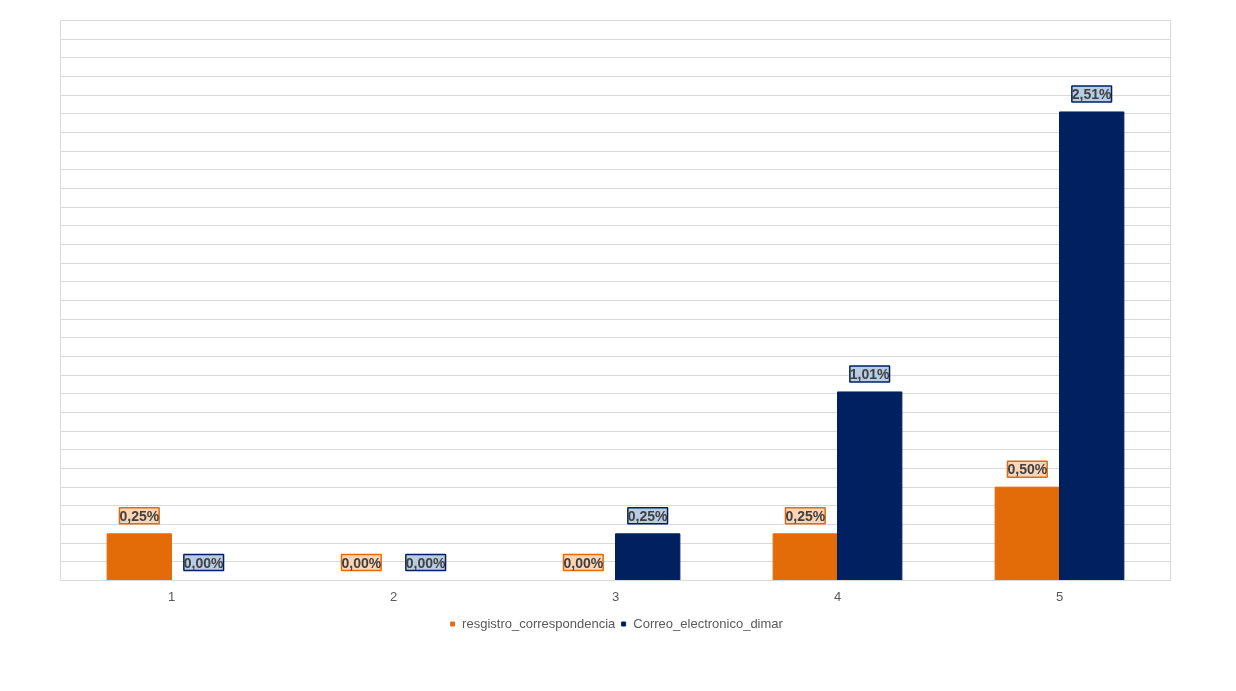  What do you see at coordinates (393, 596) in the screenshot?
I see `x-tick-label: 2` at bounding box center [393, 596].